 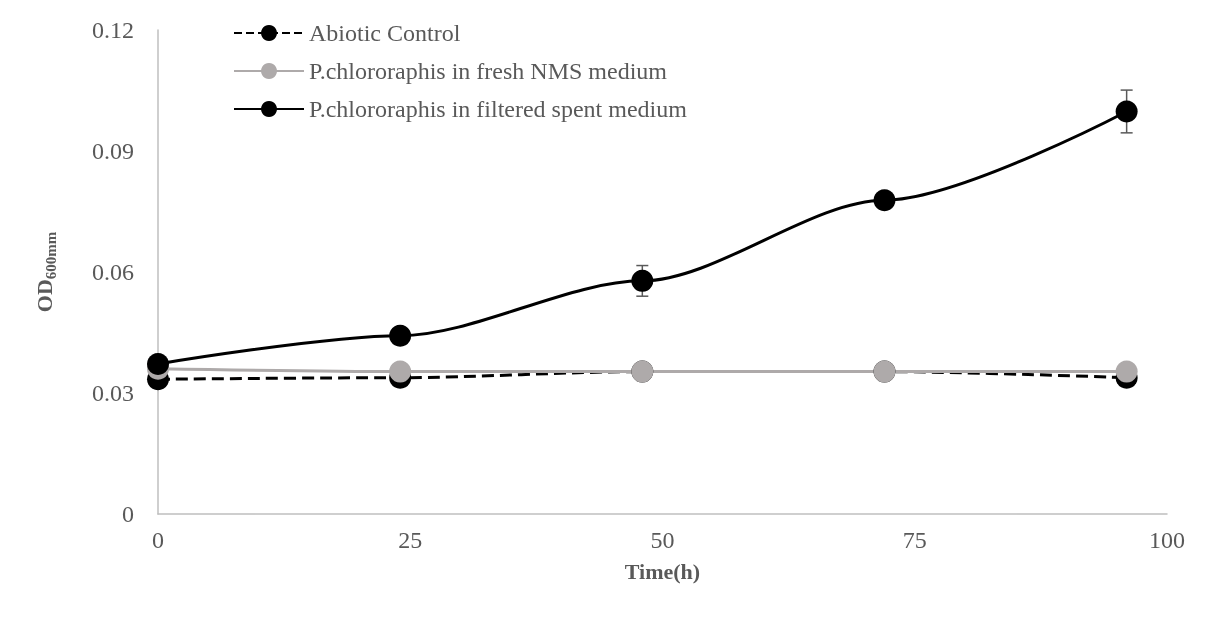 I want to click on y-tick-label: 0.12, so click(x=113, y=30).